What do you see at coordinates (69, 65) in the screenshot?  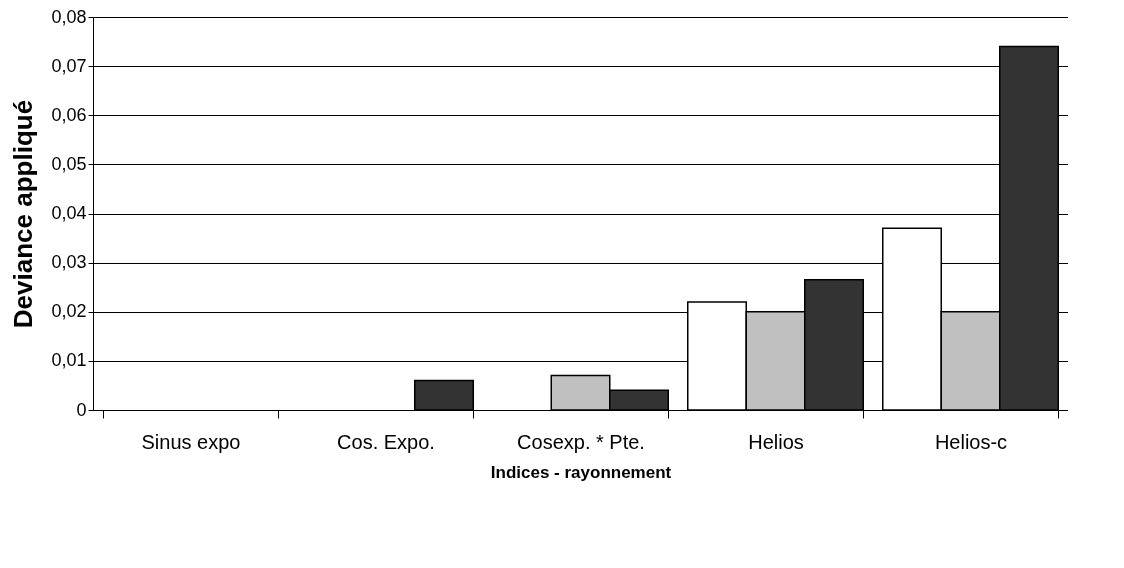 I see `y-tick-label: 0,07` at bounding box center [69, 65].